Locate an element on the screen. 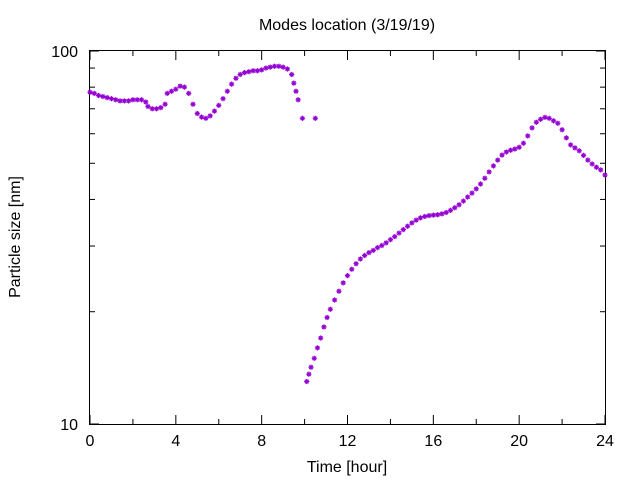 This screenshot has height=480, width=640. x-tick-label: 8 is located at coordinates (261, 441).